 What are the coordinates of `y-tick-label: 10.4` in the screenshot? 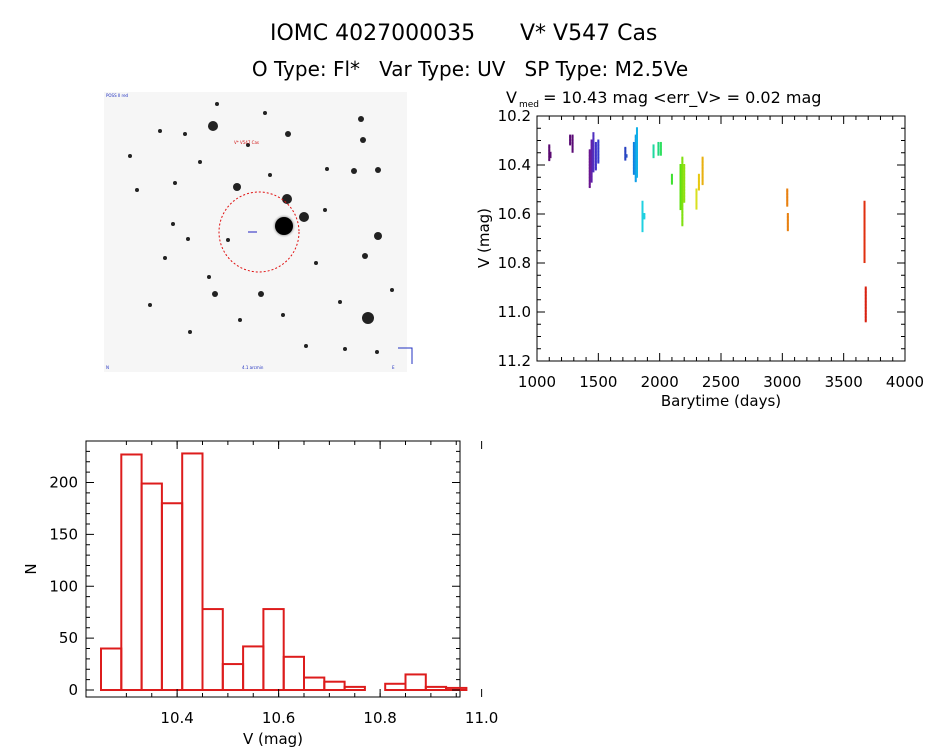 It's located at (514, 165).